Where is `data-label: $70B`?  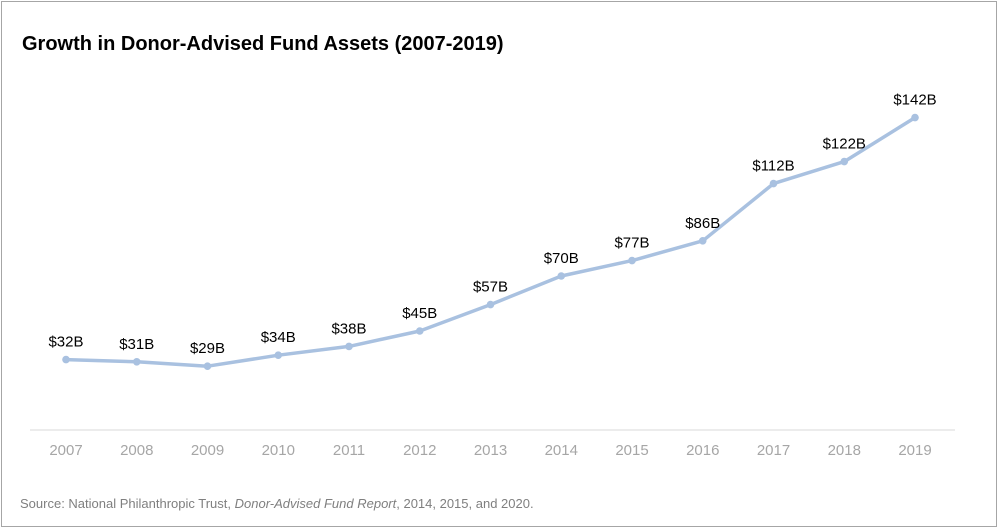
data-label: $70B is located at coordinates (561, 258).